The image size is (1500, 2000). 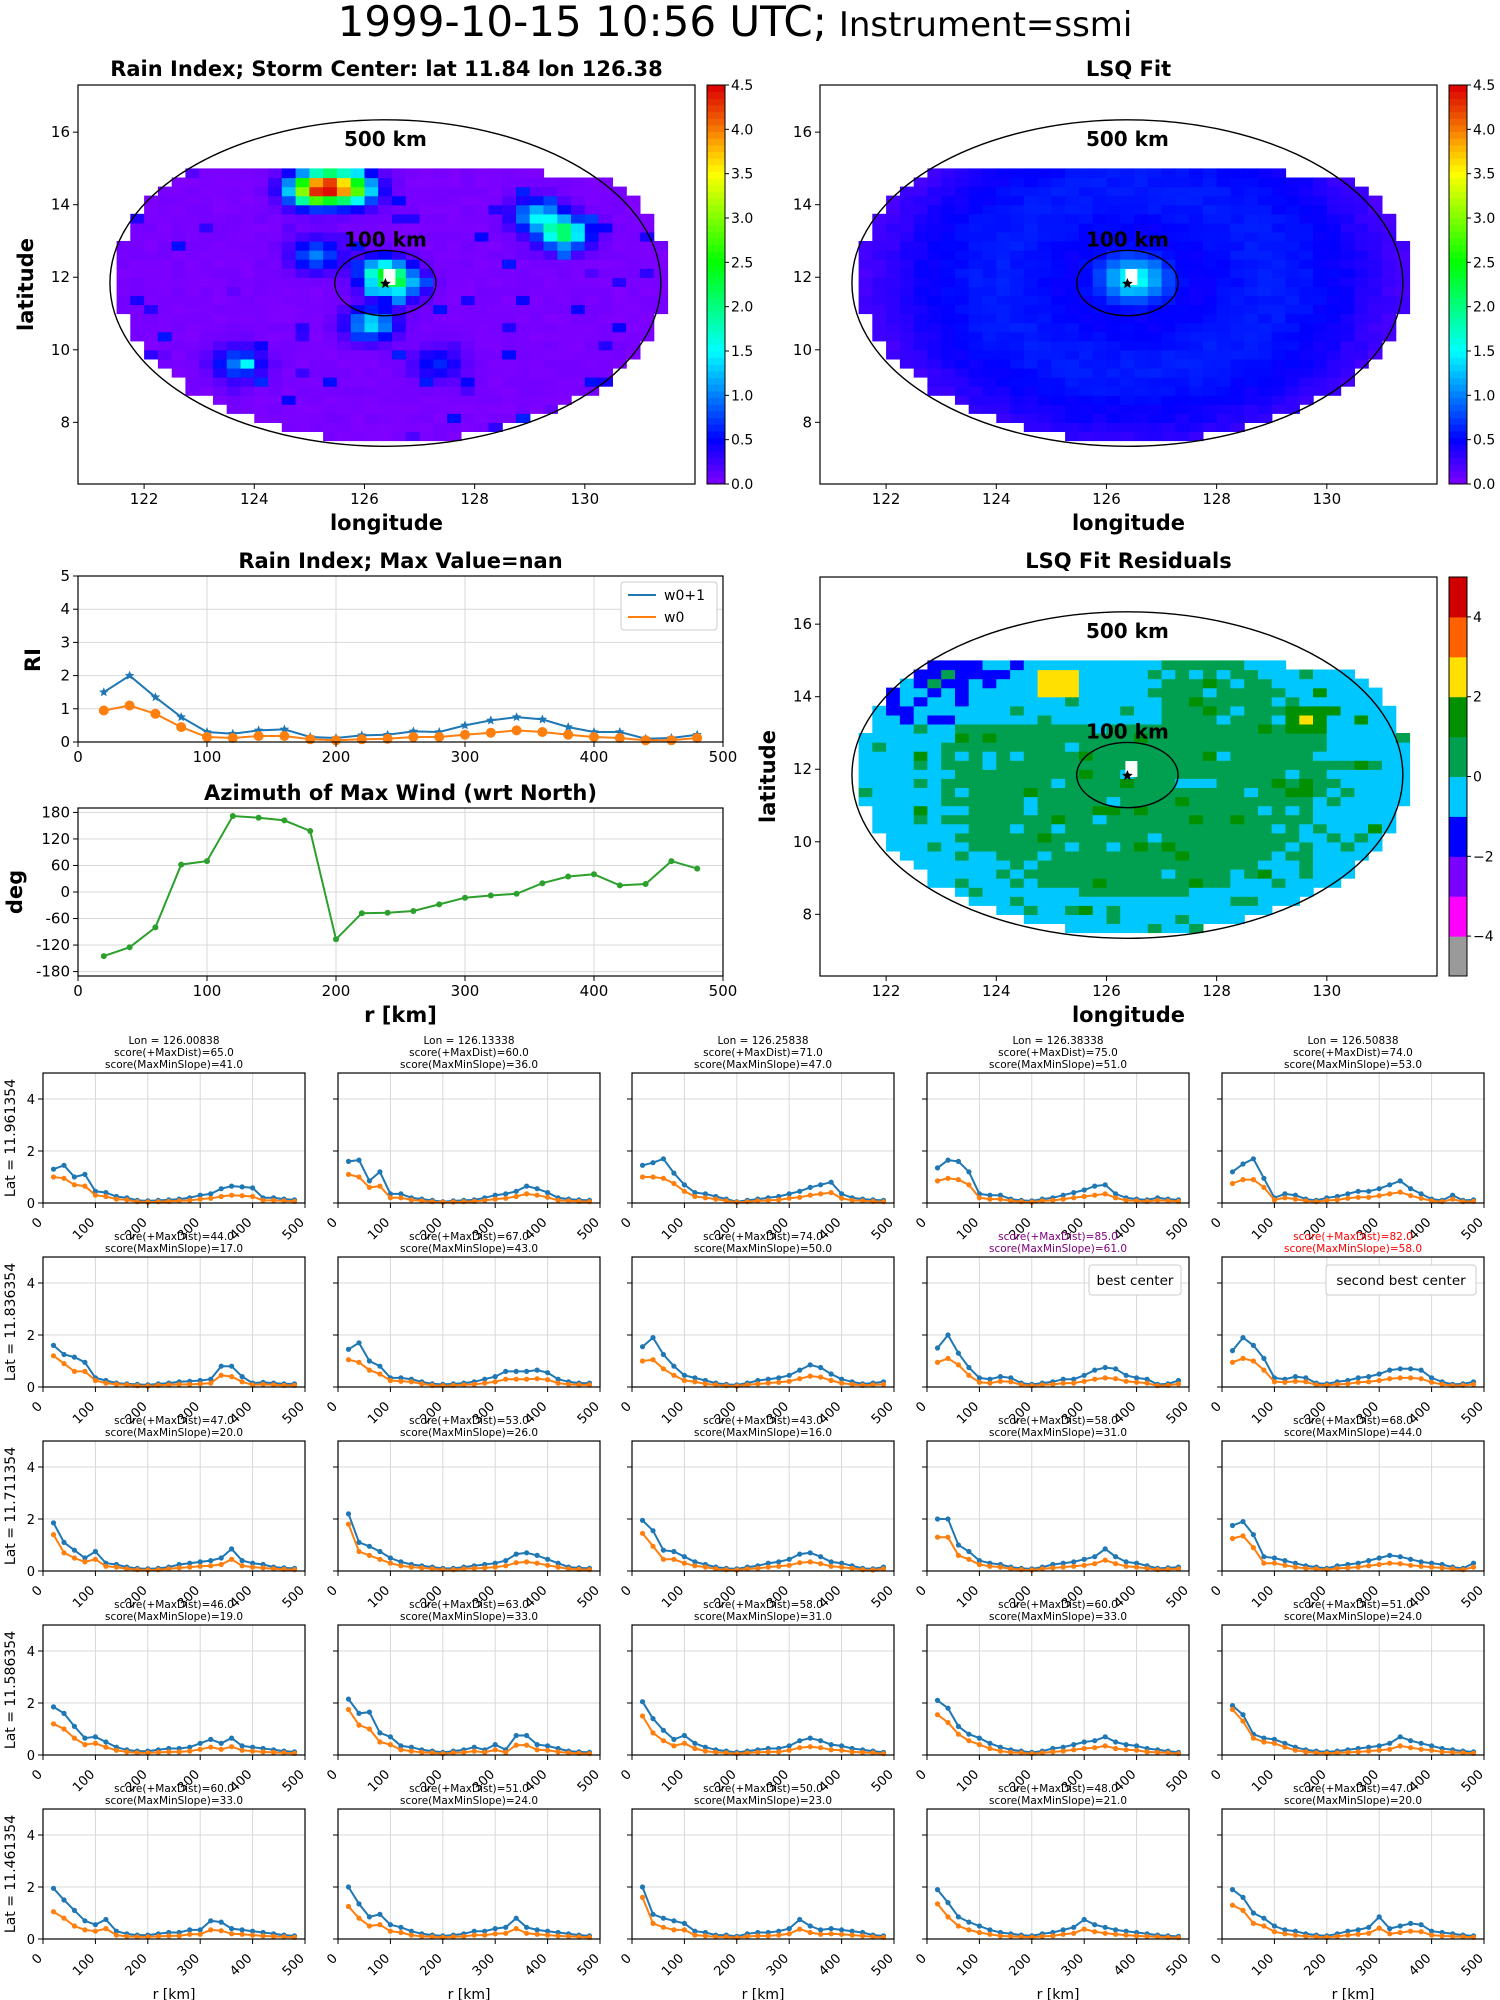 What do you see at coordinates (1253, 1180) in the screenshot?
I see `grid-r1c5-point` at bounding box center [1253, 1180].